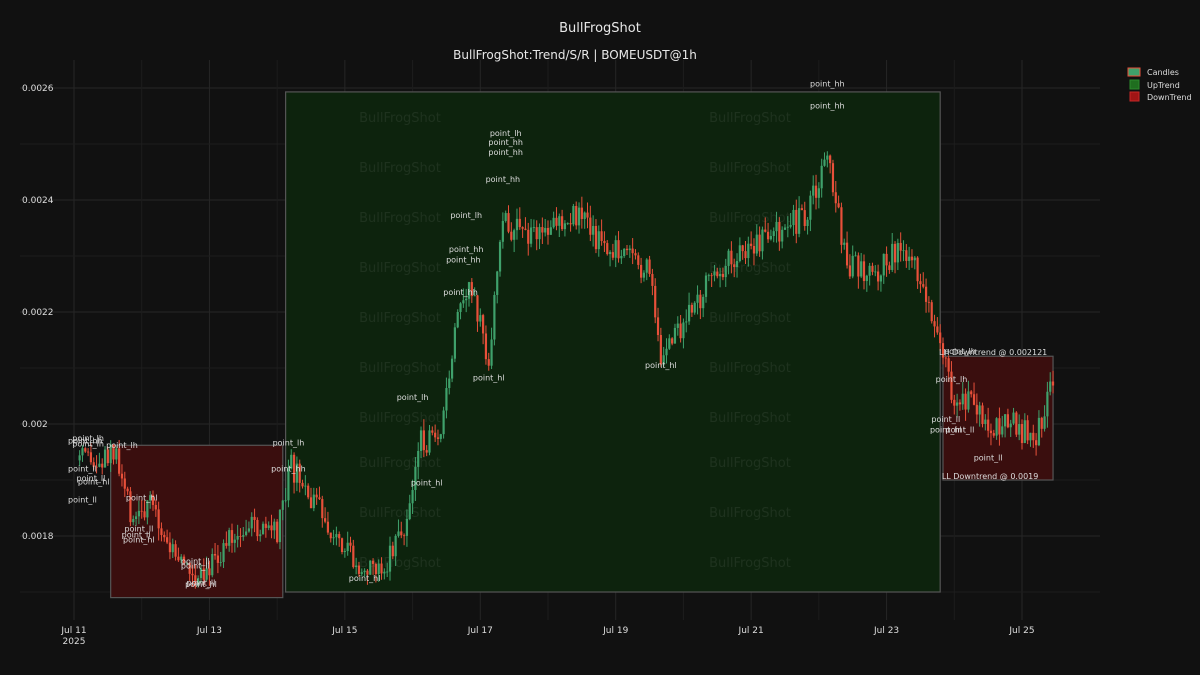 The width and height of the screenshot is (1200, 675). Describe the element at coordinates (344, 631) in the screenshot. I see `x-tick-label: Jul 15` at that location.